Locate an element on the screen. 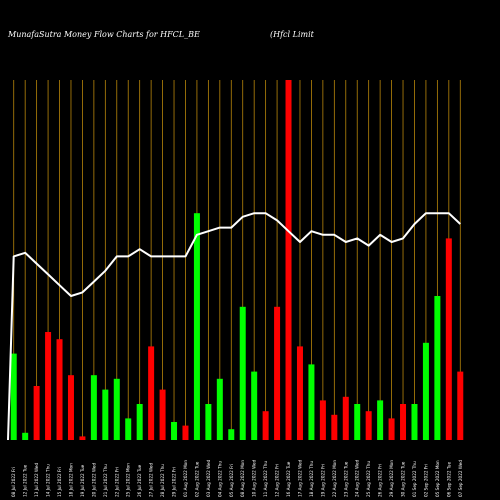 The width and height of the screenshot is (500, 500). x-tick-label: 18 Jul 2022 Mon is located at coordinates (70, 480).